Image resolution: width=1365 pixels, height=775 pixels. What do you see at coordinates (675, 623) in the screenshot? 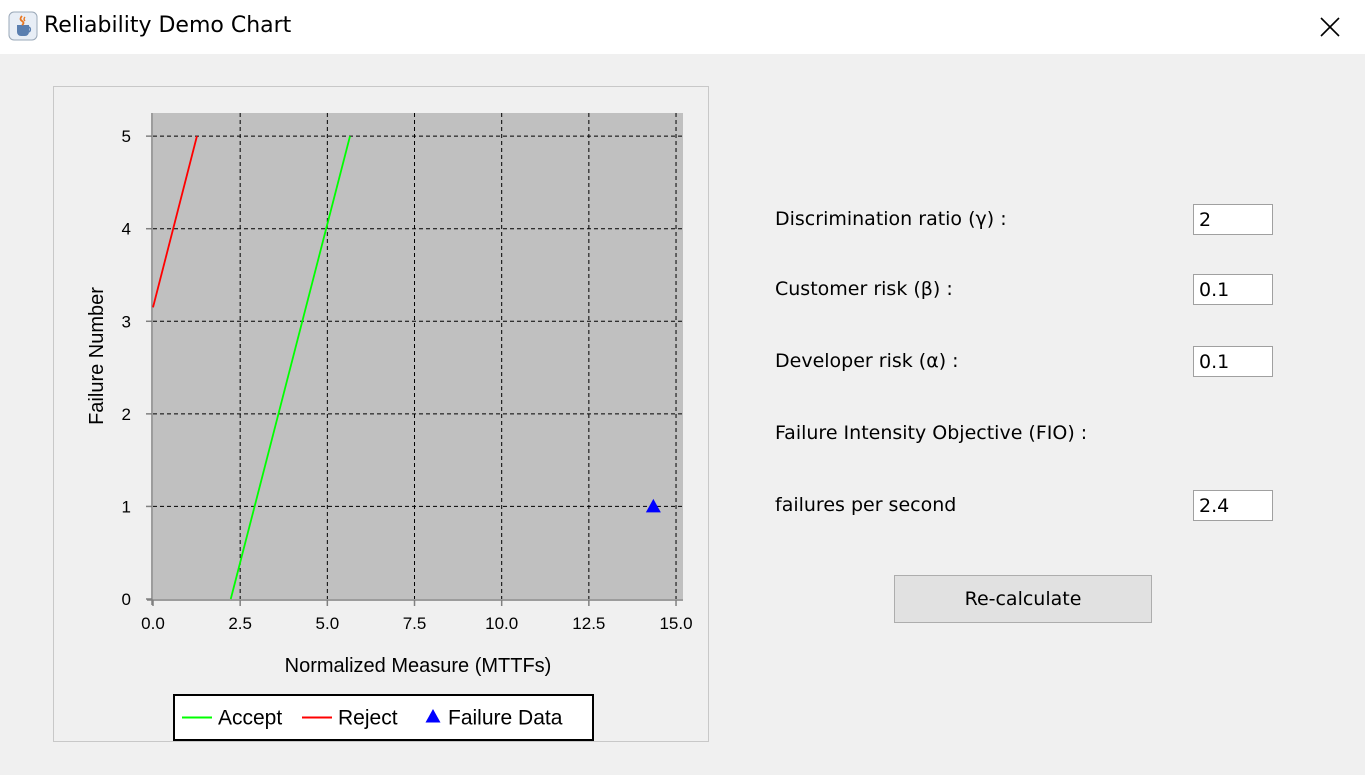
I see `x-tick-label: 15.0` at bounding box center [675, 623].